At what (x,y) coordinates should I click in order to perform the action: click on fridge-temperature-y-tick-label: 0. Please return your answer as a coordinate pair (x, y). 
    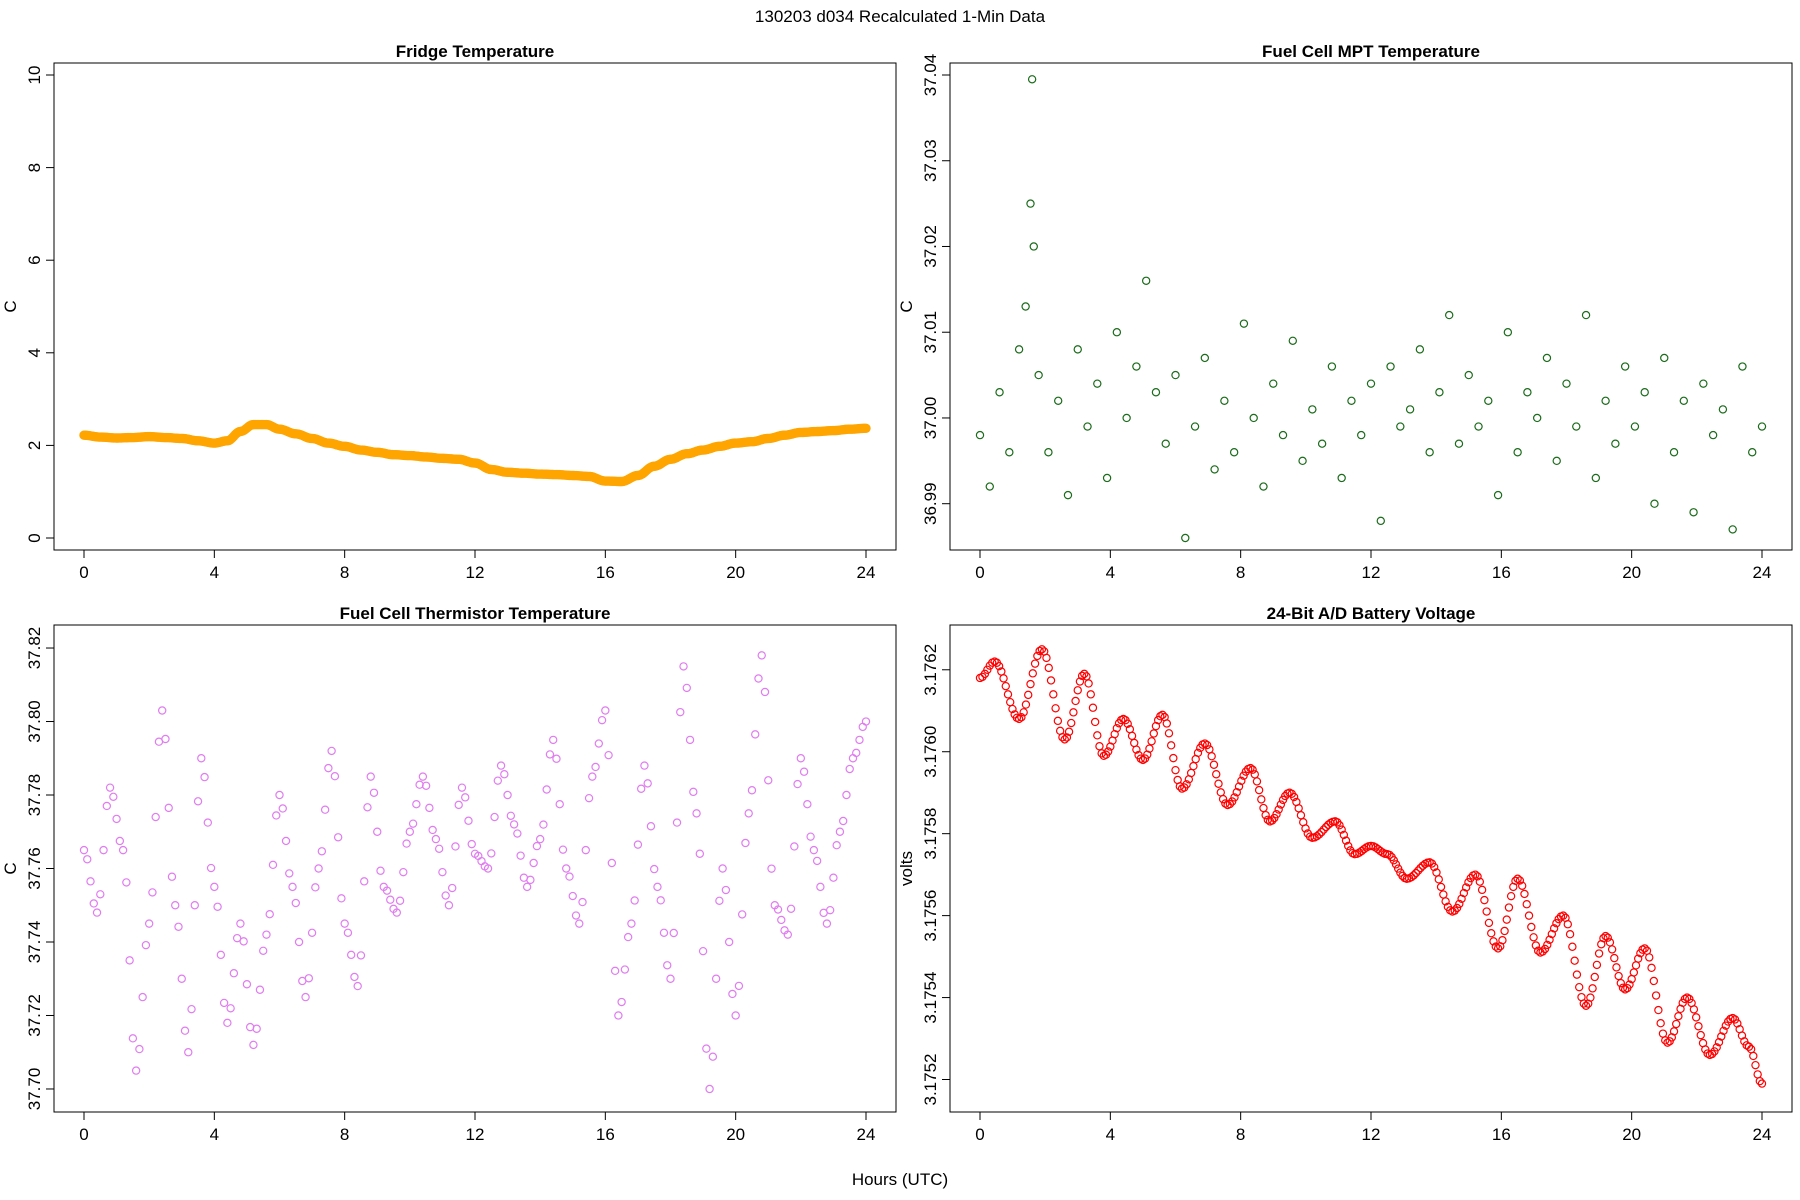
    Looking at the image, I should click on (34, 537).